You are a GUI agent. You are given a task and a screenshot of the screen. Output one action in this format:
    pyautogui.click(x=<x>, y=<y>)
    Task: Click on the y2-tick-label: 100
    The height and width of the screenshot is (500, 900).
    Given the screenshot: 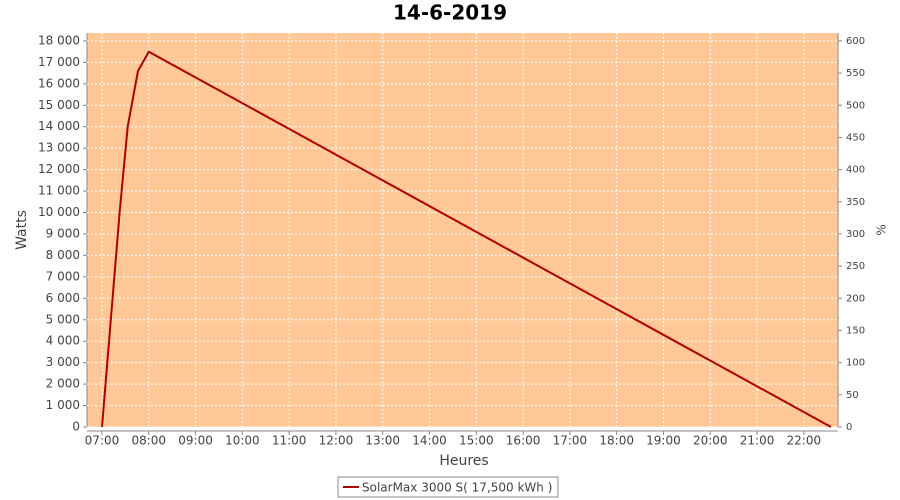 What is the action you would take?
    pyautogui.click(x=855, y=363)
    